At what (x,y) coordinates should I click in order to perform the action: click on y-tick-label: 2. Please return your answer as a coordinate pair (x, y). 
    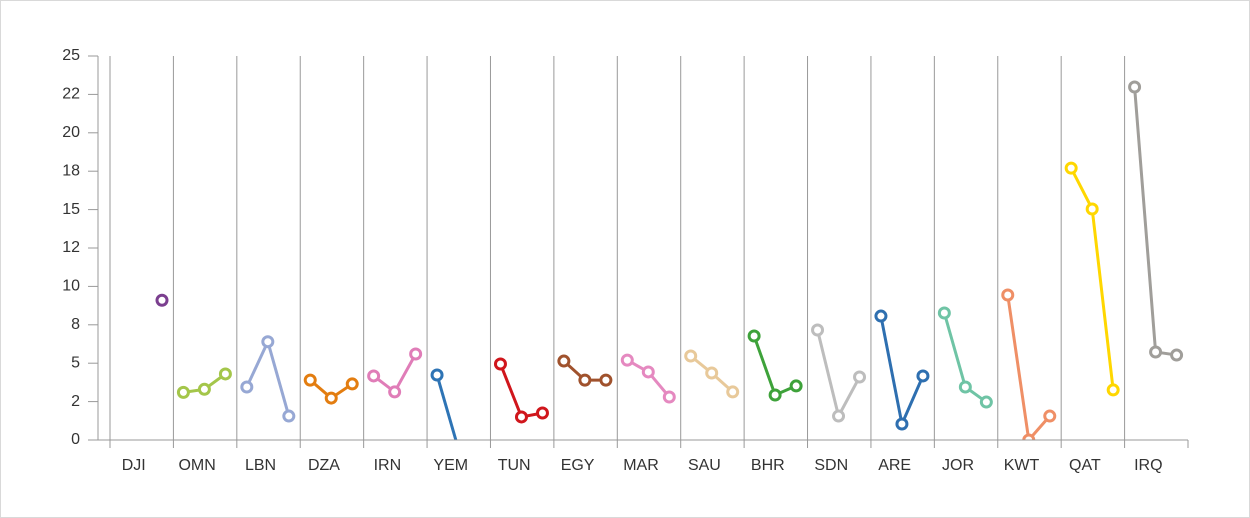
    Looking at the image, I should click on (75, 401).